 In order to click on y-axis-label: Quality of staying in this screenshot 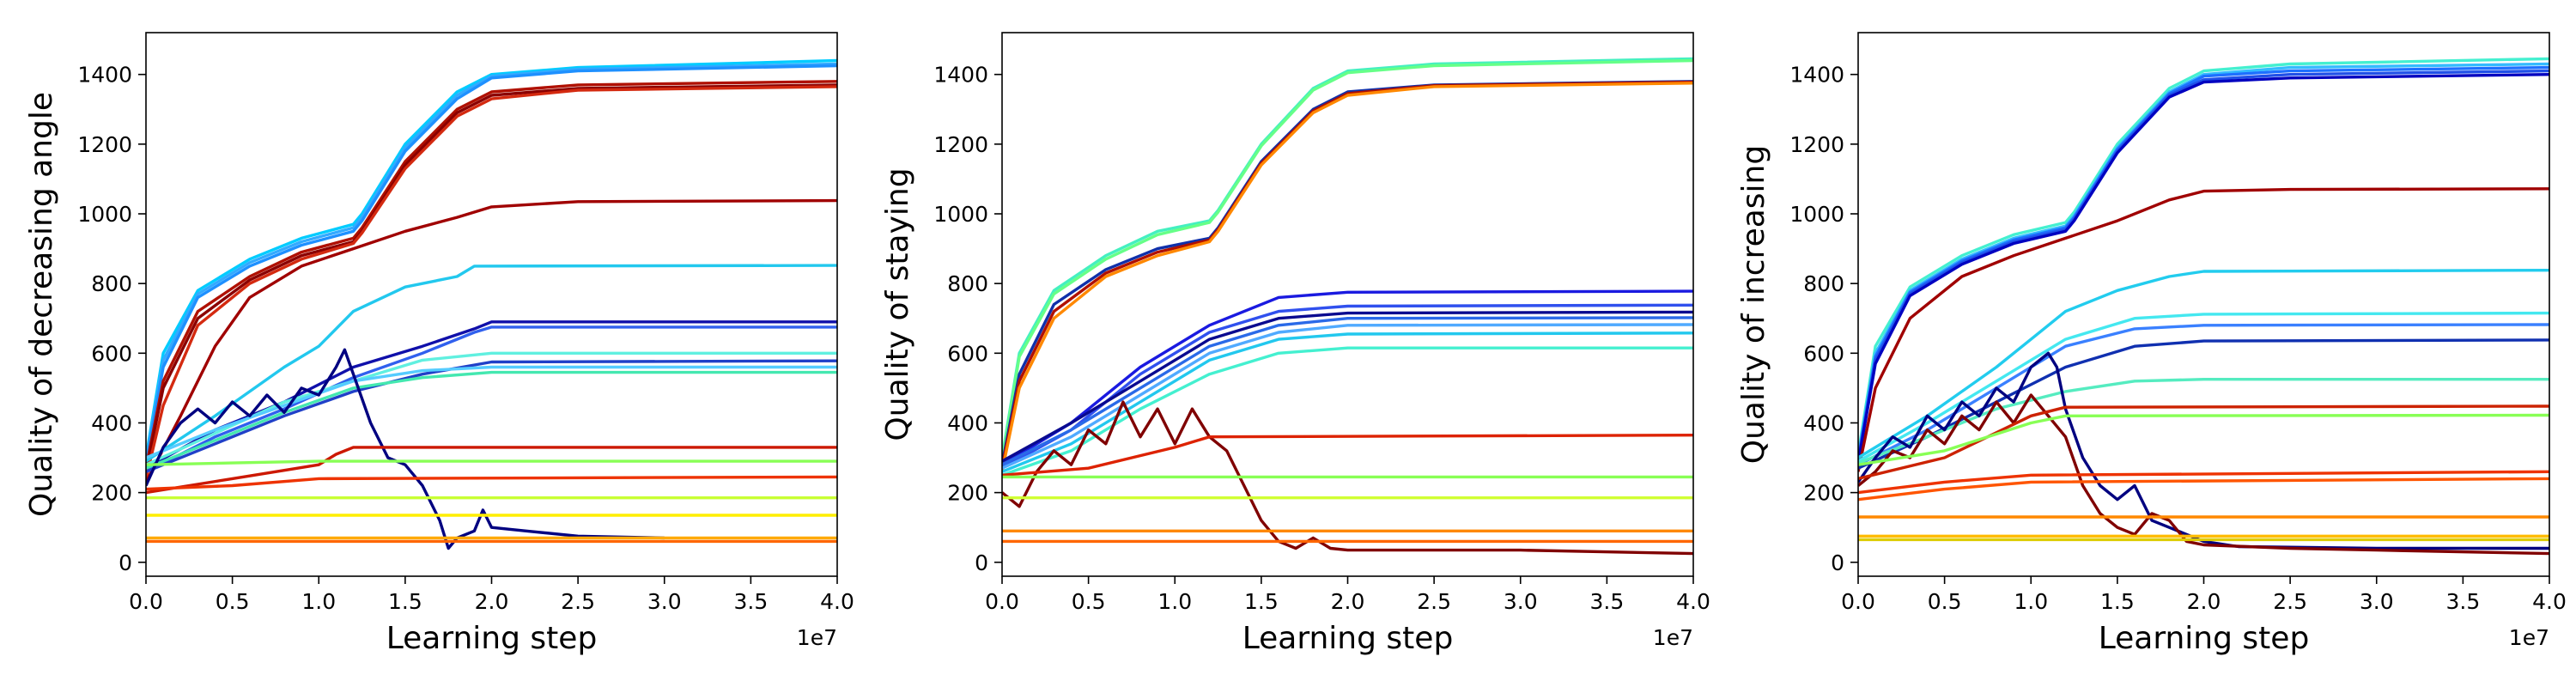, I will do `click(897, 304)`.